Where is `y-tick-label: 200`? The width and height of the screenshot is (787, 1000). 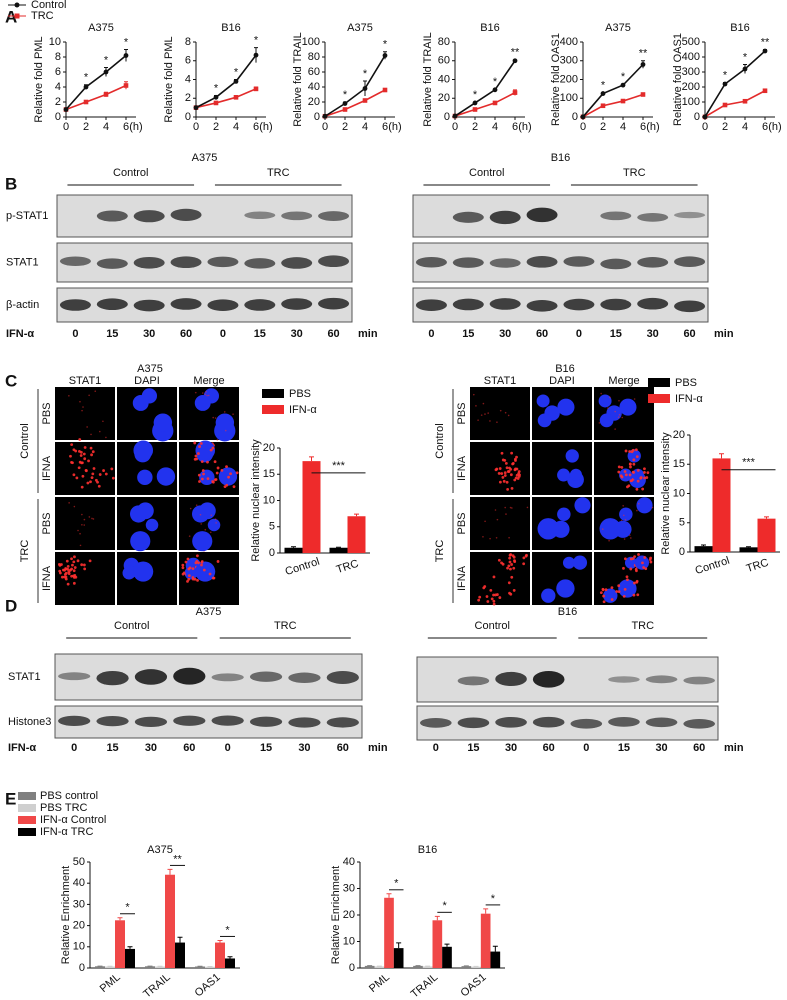 y-tick-label: 200 is located at coordinates (691, 87).